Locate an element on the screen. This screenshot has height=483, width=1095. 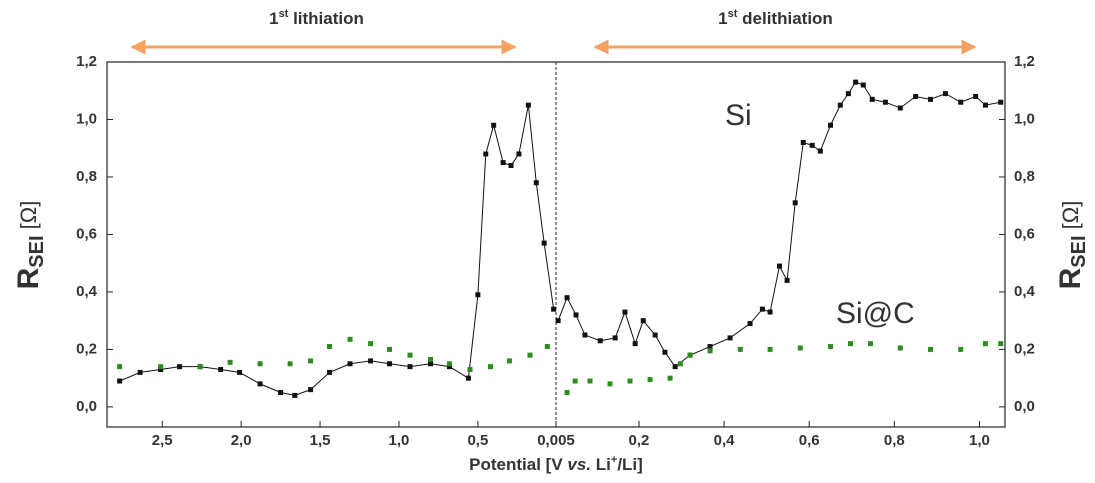
y-axis-label: RSEI [Ω] is located at coordinates (30, 245).